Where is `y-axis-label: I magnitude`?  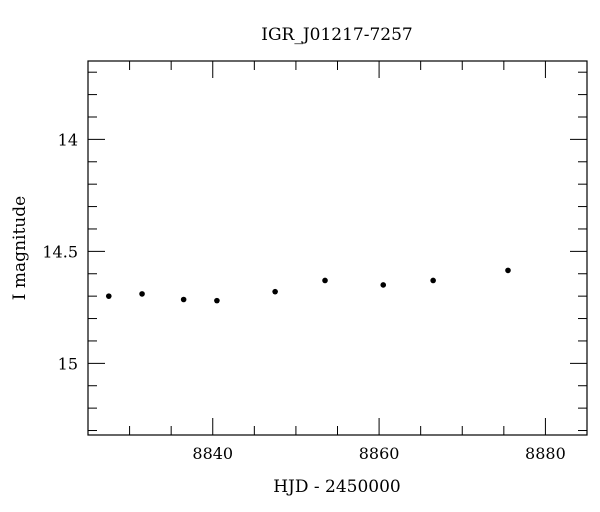 y-axis-label: I magnitude is located at coordinates (20, 248).